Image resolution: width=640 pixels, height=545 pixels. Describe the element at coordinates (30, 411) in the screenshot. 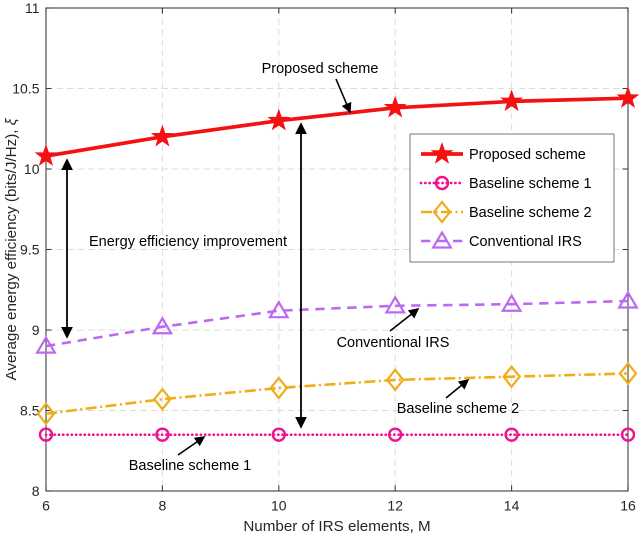

I see `y-tick-label: 8.5` at that location.